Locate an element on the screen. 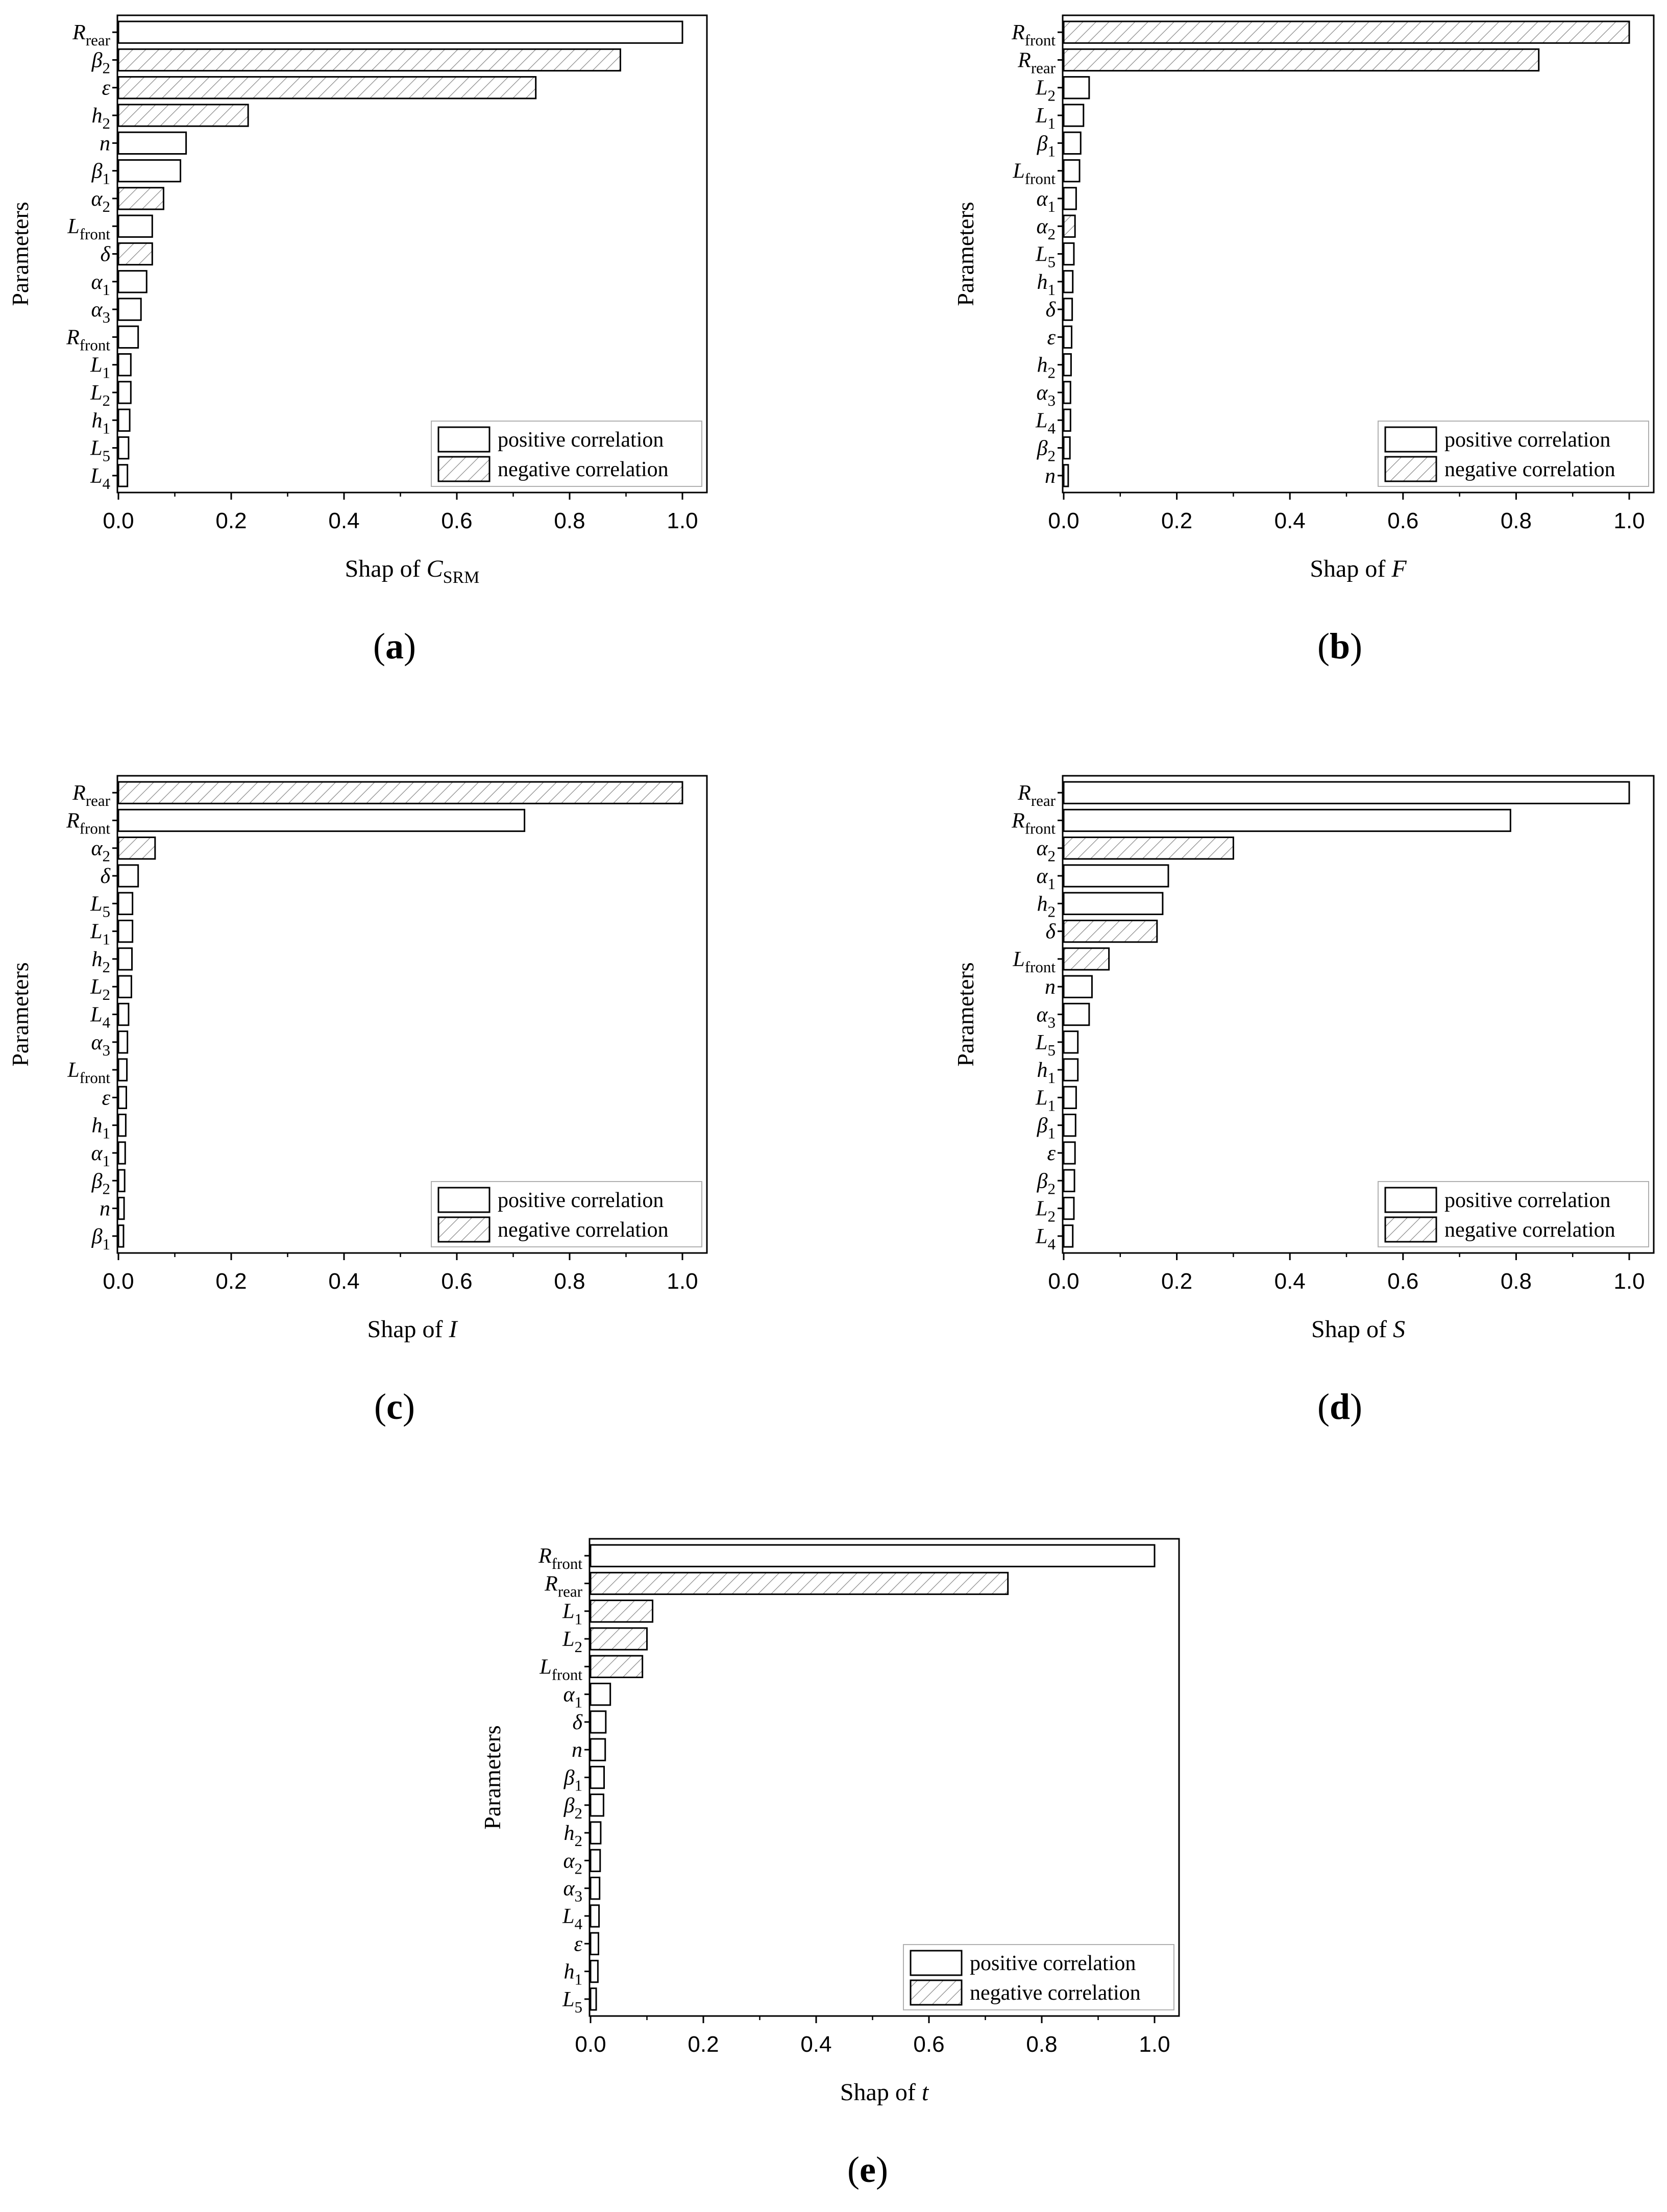  panel-label-letter: d is located at coordinates (1340, 1406).